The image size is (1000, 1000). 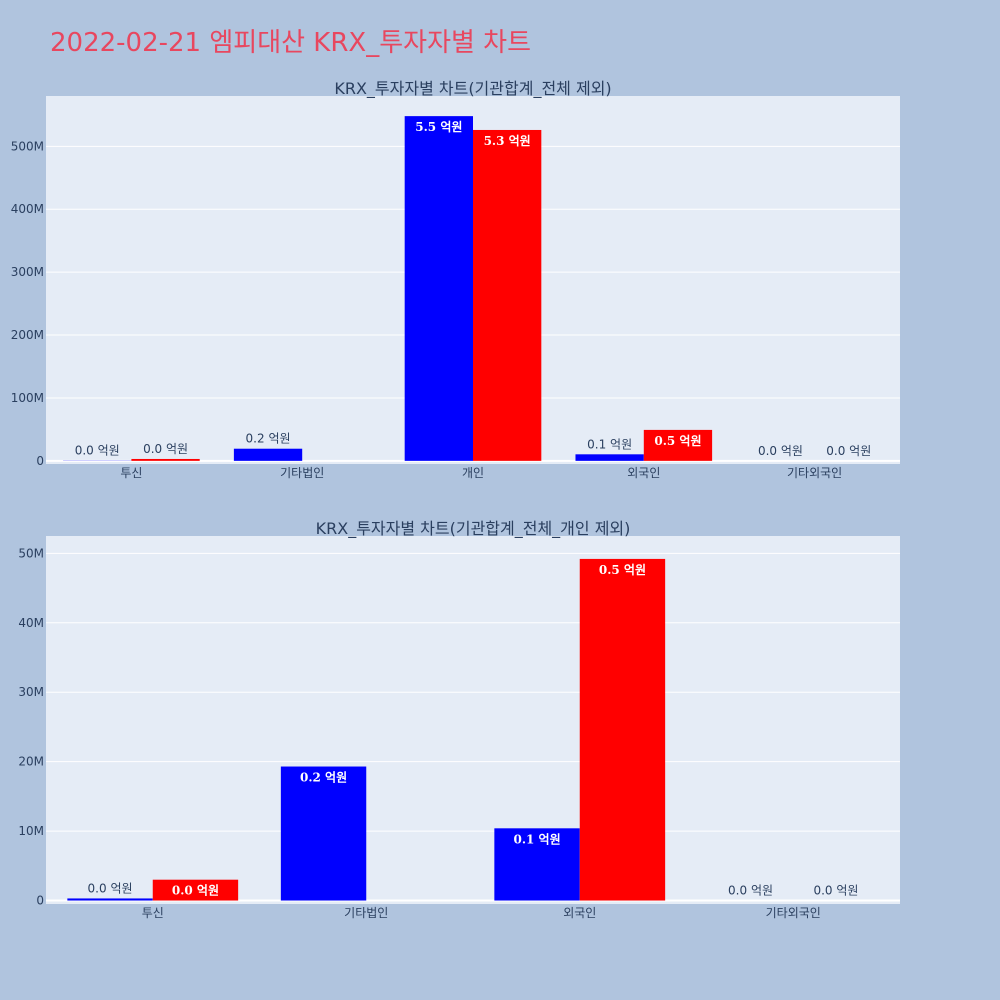 What do you see at coordinates (27, 146) in the screenshot?
I see `y-tick-label: 500M` at bounding box center [27, 146].